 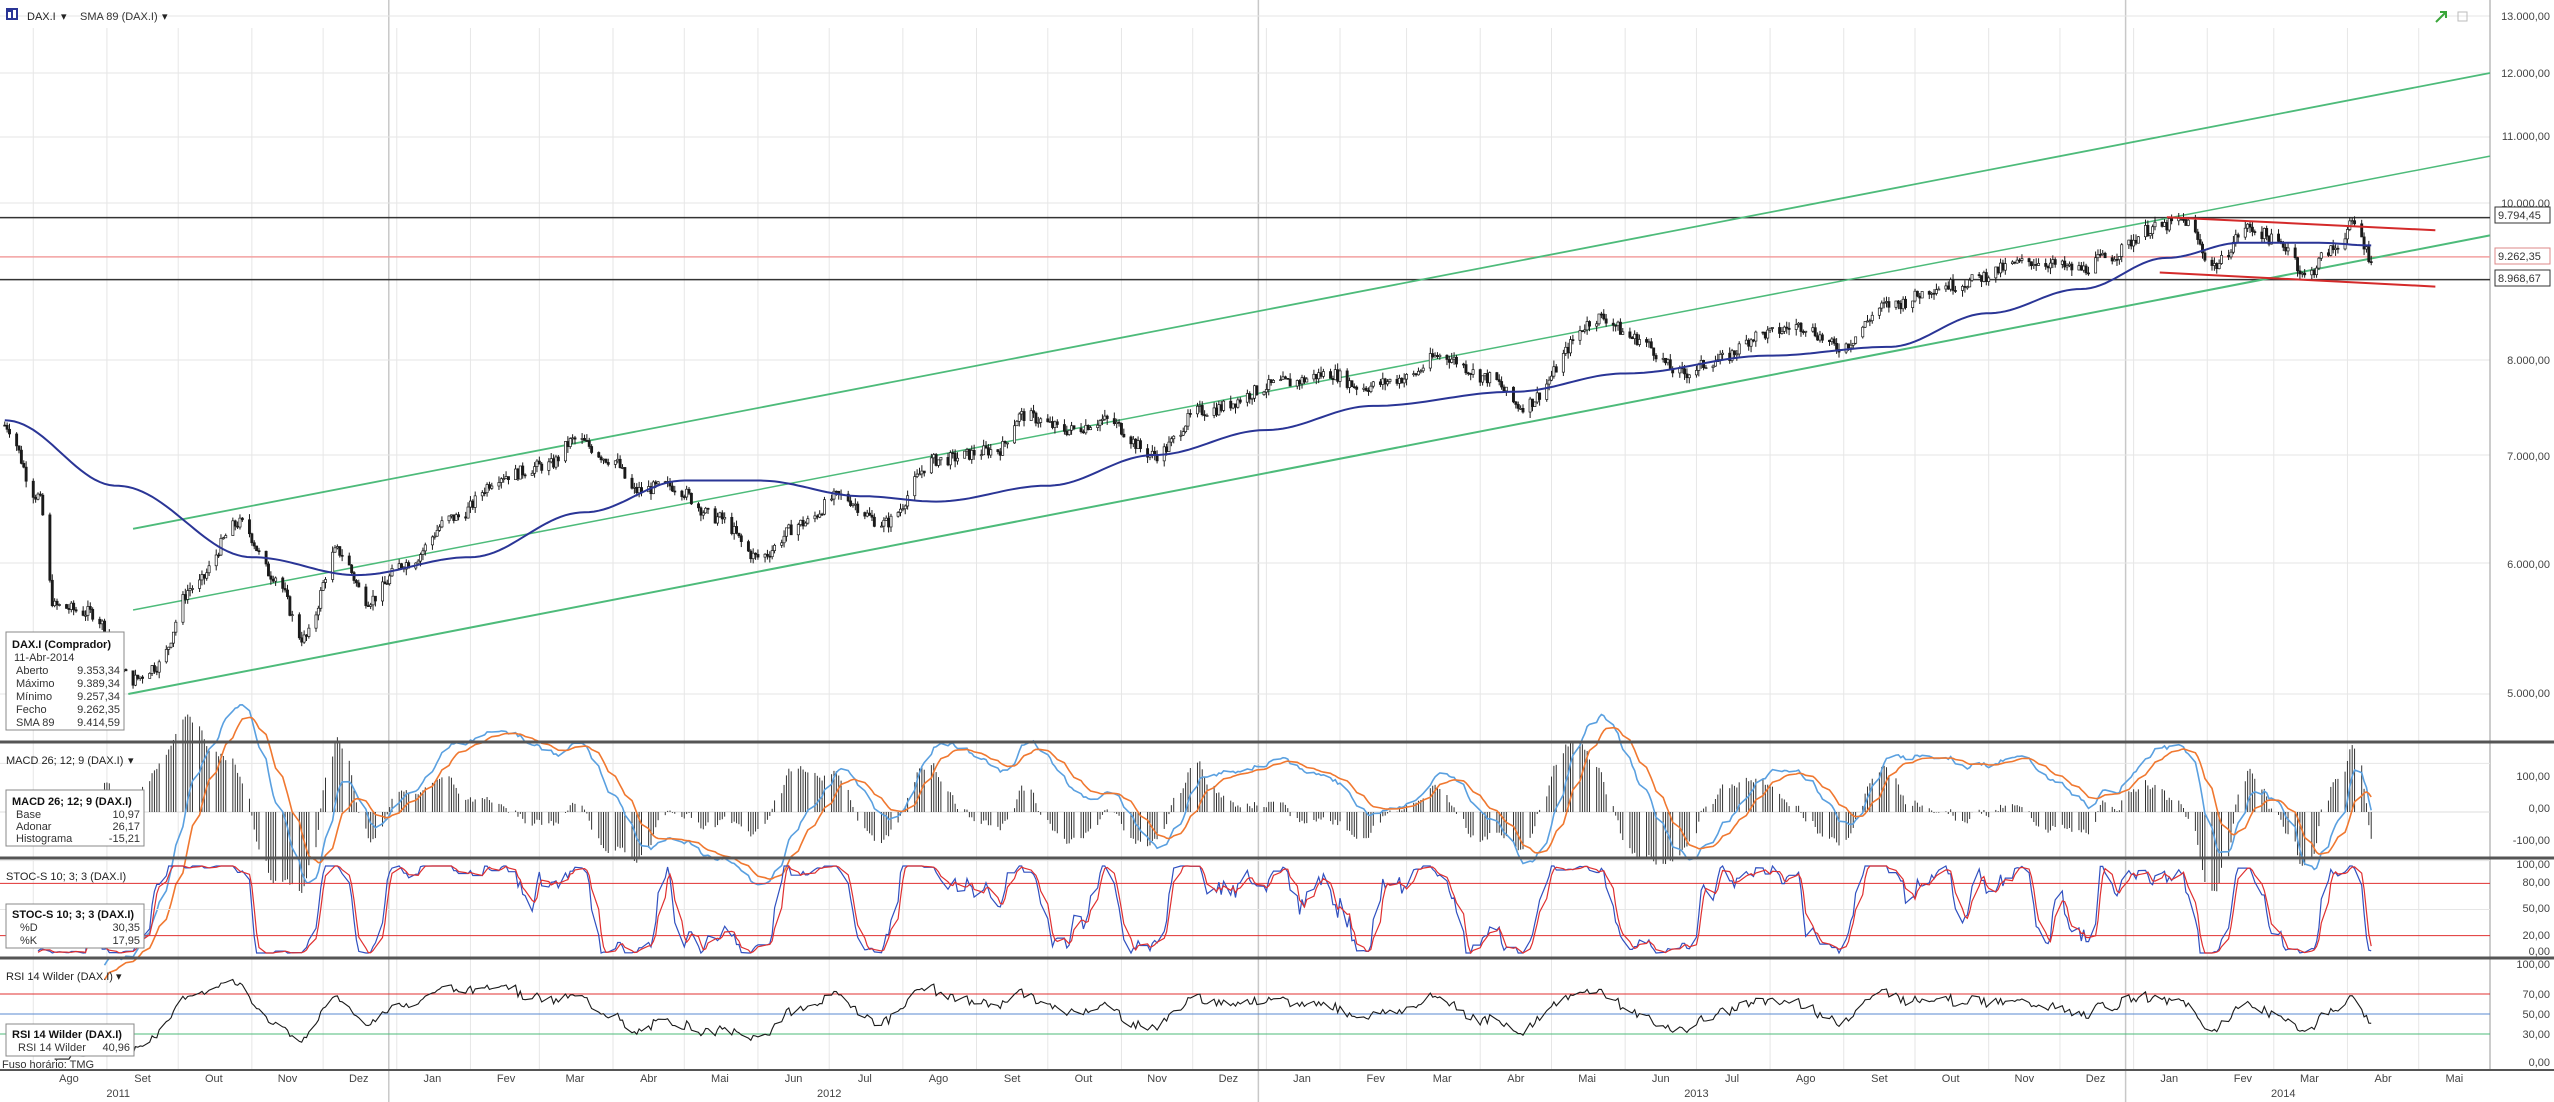 What do you see at coordinates (12, 14) in the screenshot?
I see `chart-icon` at bounding box center [12, 14].